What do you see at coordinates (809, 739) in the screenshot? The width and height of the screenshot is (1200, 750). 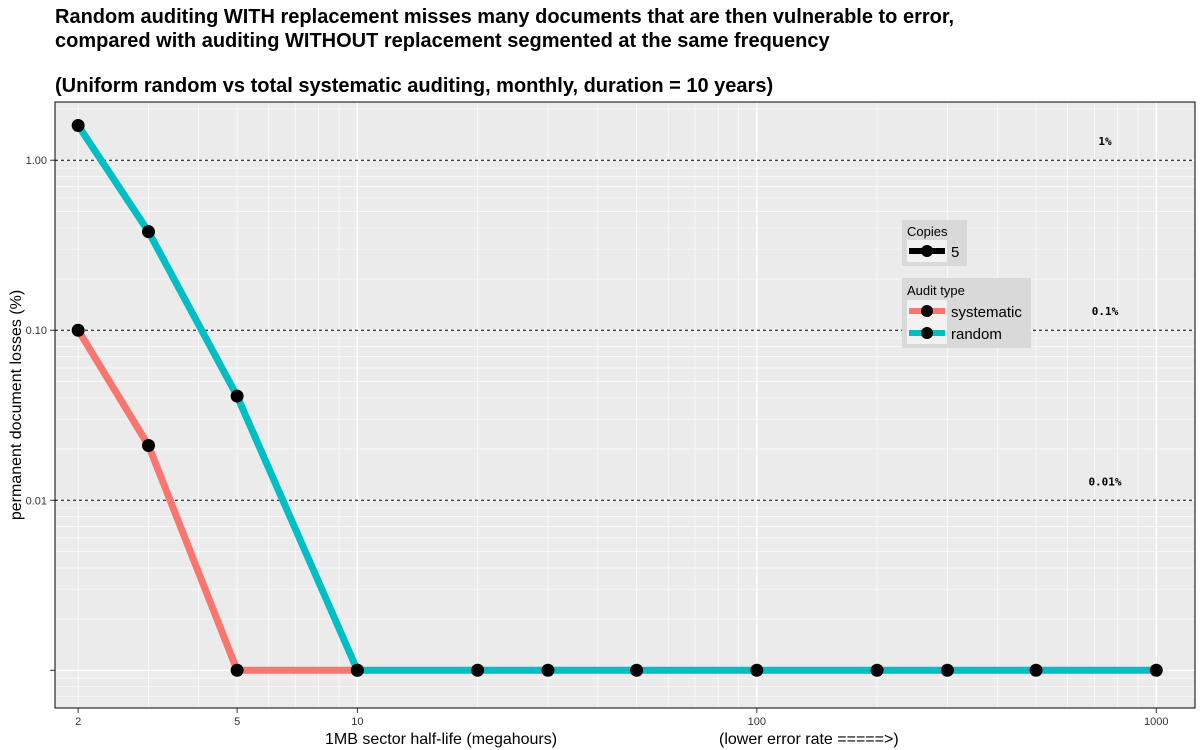 I see `x-axis-note: (lower error rate =====>)` at bounding box center [809, 739].